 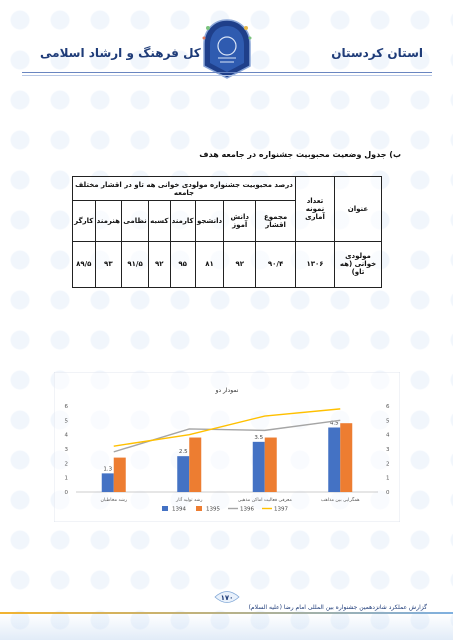 I want to click on y-tick-right: 4, so click(x=388, y=436).